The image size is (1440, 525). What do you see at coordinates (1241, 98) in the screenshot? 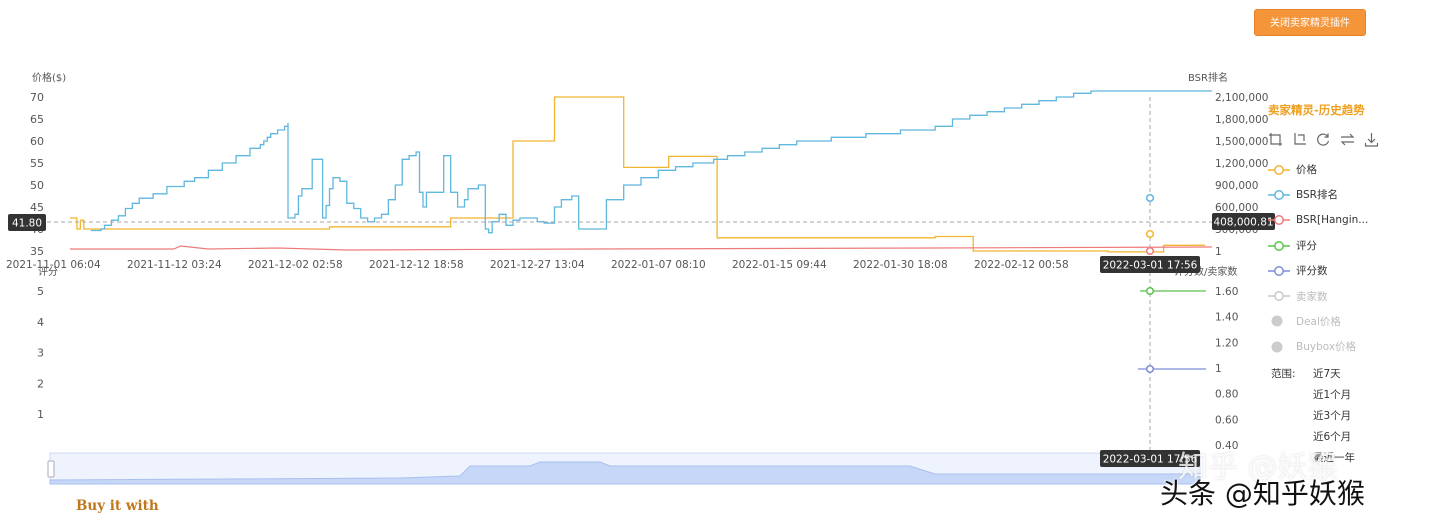
I see `bsr-tick-label: 2,100,000` at bounding box center [1241, 98].